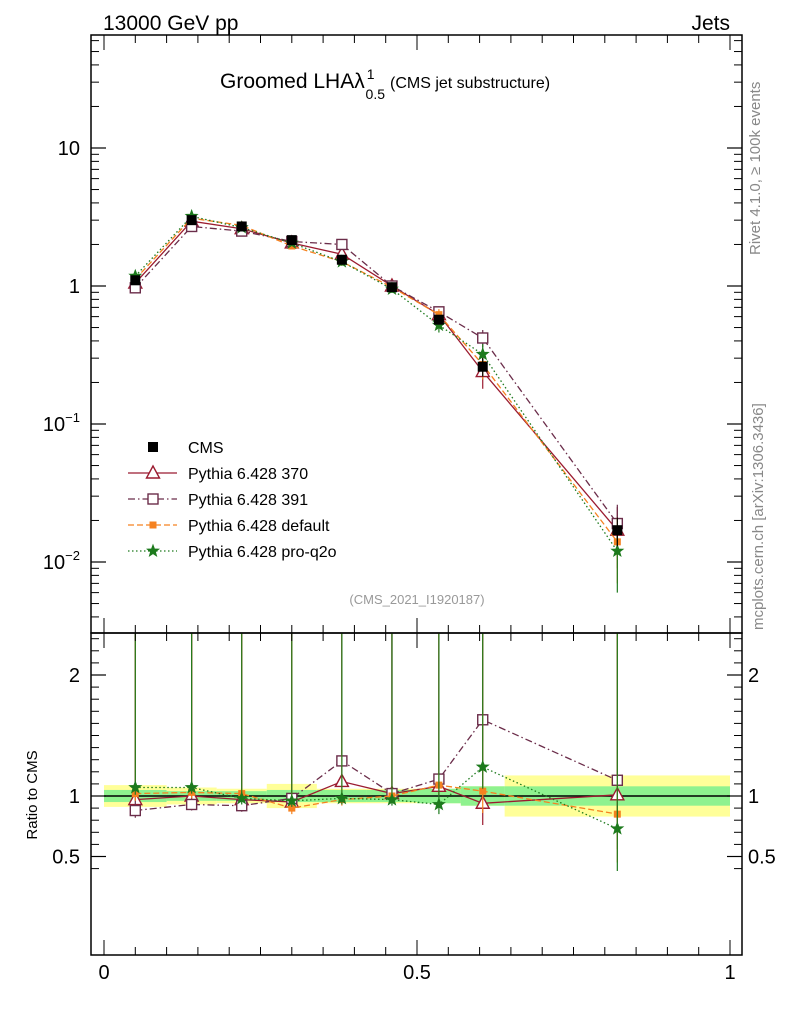 The height and width of the screenshot is (1024, 786). I want to click on legend-item-cms: CMS, so click(186, 448).